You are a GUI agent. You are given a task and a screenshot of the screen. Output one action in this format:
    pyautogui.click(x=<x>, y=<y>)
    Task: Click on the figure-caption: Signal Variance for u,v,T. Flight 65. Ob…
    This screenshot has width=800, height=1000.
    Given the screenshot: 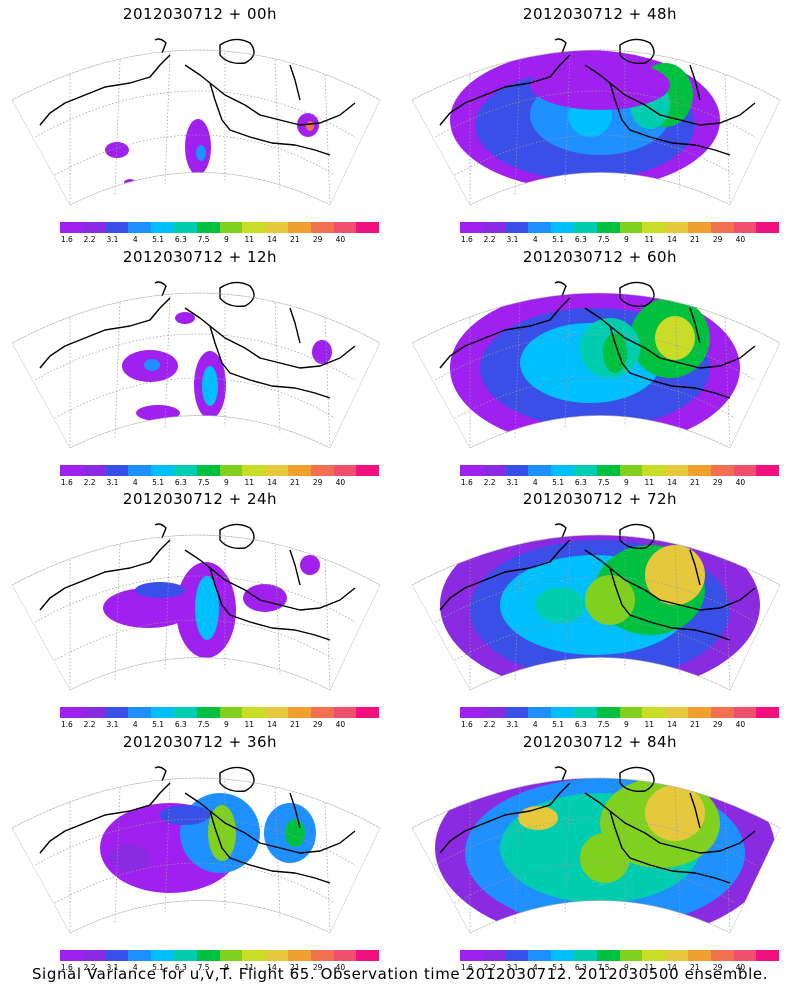 What is the action you would take?
    pyautogui.click(x=400, y=974)
    